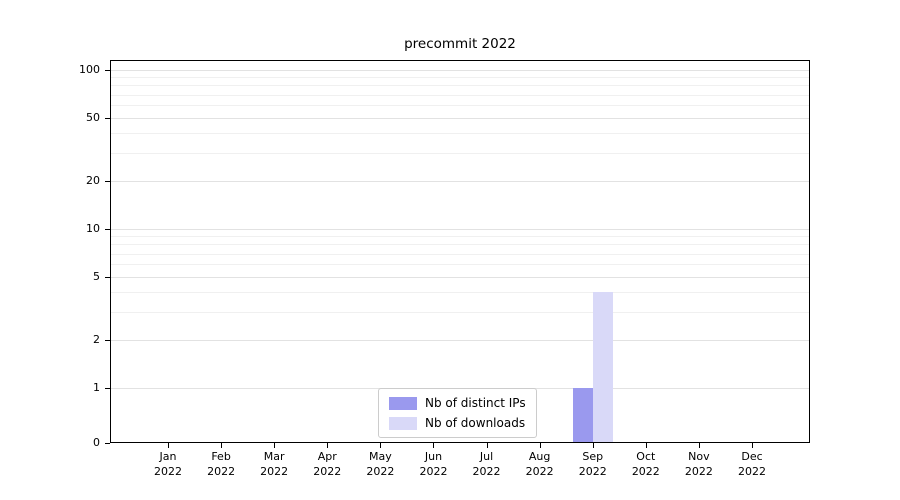 This screenshot has width=900, height=500. Describe the element at coordinates (475, 423) in the screenshot. I see `legend-label: Nb of downloads` at that location.